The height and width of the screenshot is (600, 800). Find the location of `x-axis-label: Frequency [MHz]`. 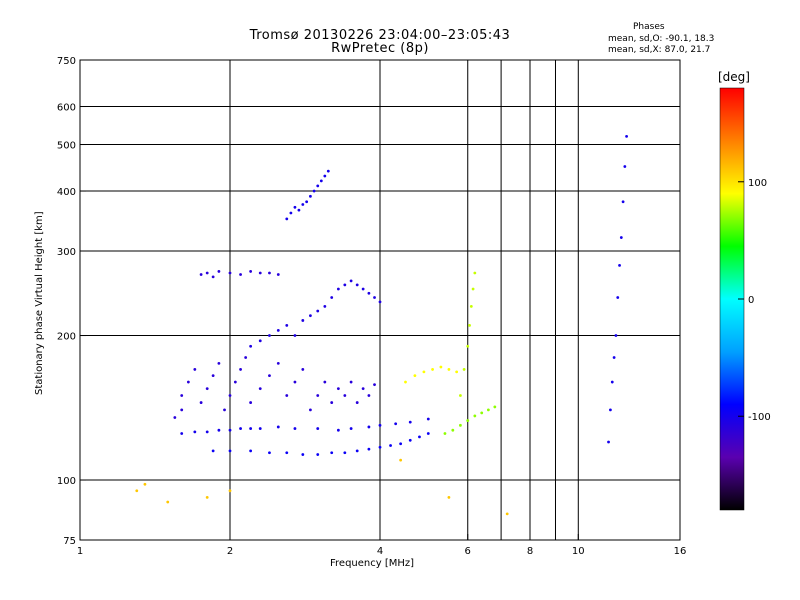

x-axis-label: Frequency [MHz] is located at coordinates (372, 563).